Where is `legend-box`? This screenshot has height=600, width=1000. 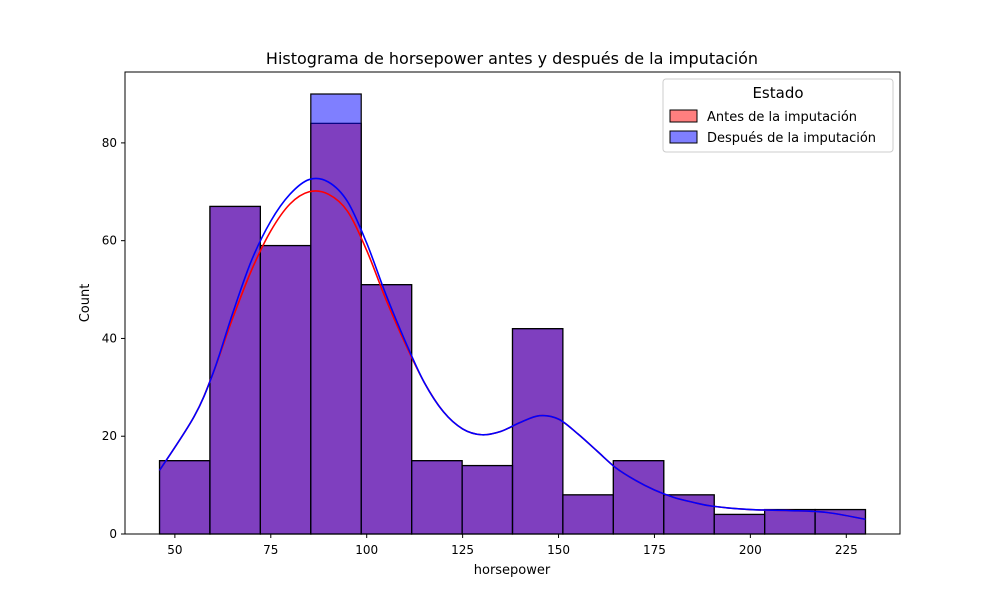
legend-box is located at coordinates (778, 115).